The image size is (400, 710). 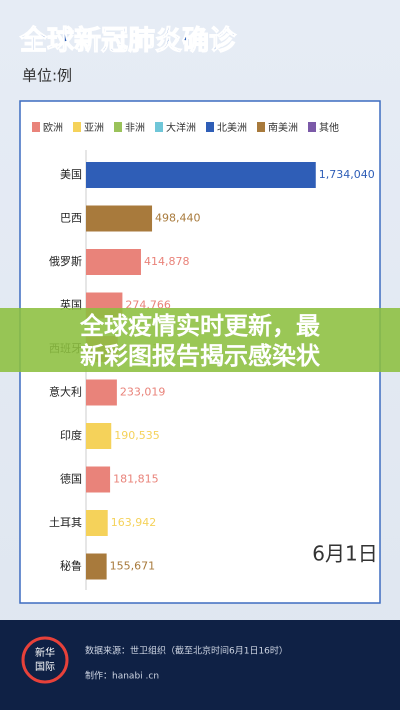 I want to click on legend-label: 非洲, so click(x=135, y=128).